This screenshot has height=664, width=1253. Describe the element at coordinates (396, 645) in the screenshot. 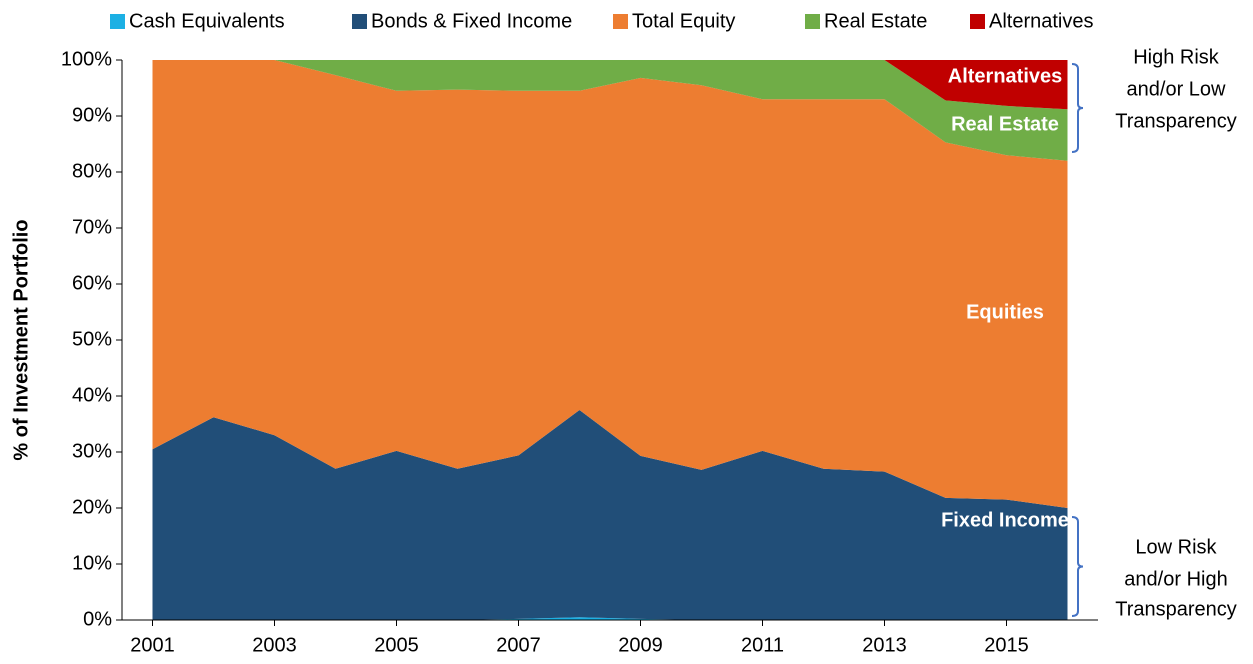

I see `x-tick-label: 2005` at that location.